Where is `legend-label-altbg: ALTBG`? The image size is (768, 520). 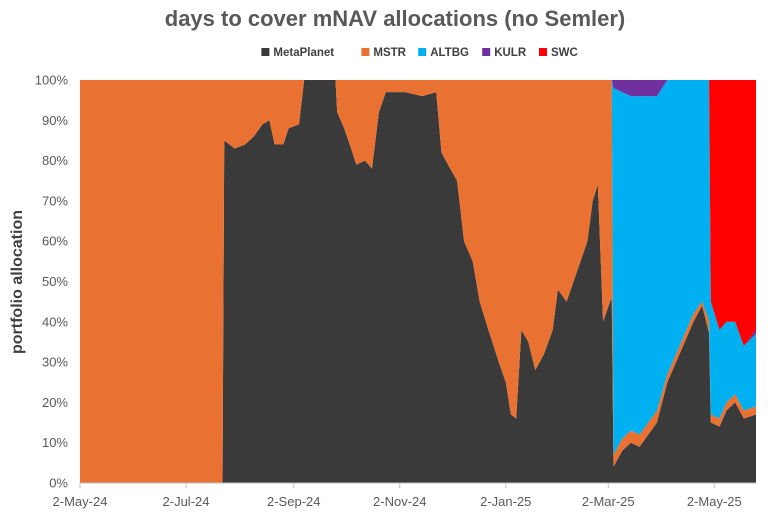 legend-label-altbg: ALTBG is located at coordinates (449, 53).